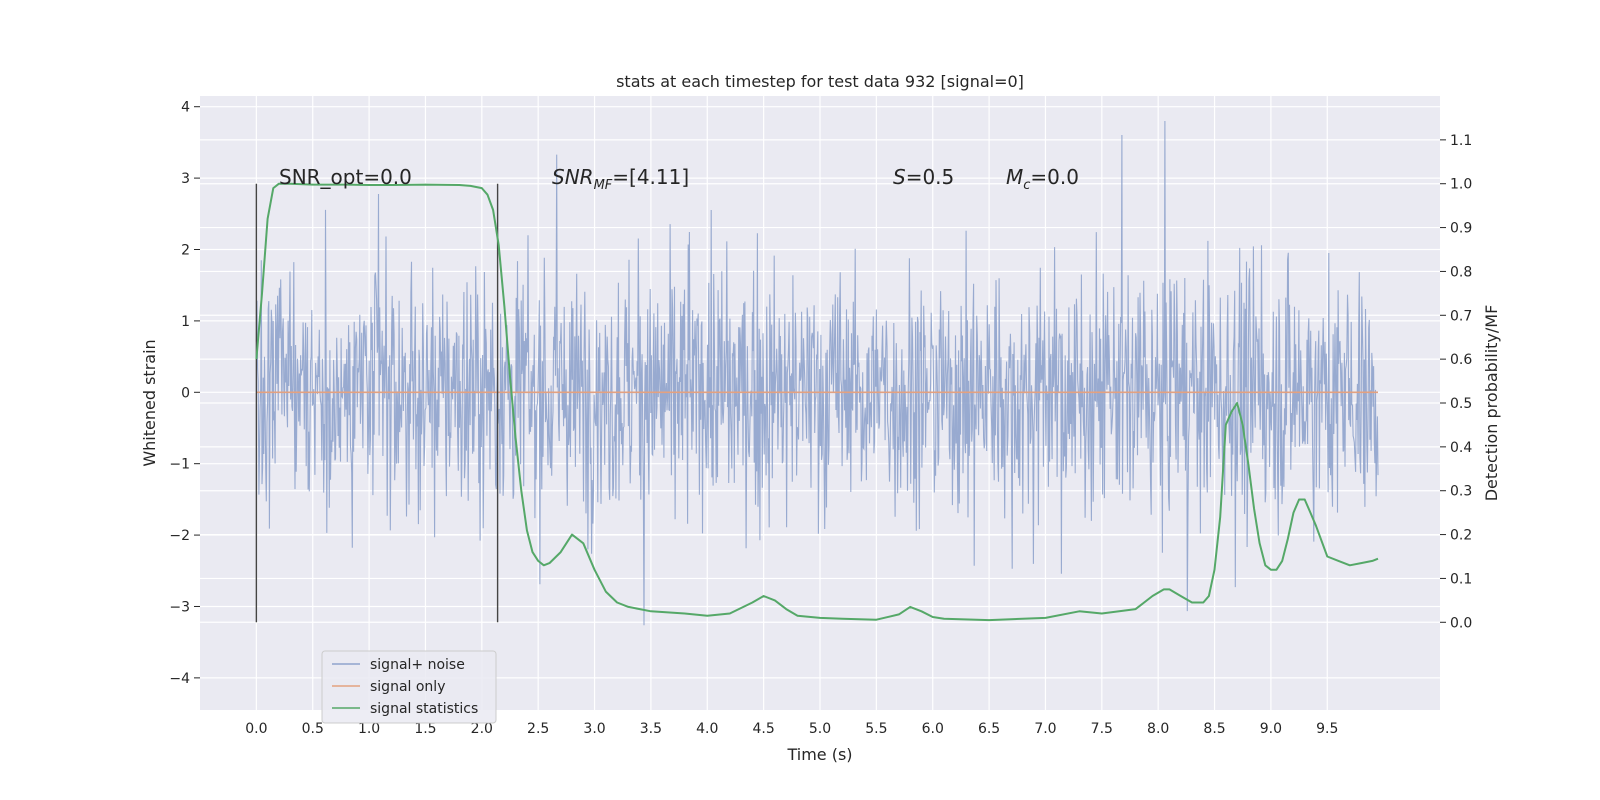 The height and width of the screenshot is (800, 1600). What do you see at coordinates (1045, 729) in the screenshot?
I see `x-tick-label: 7.0` at bounding box center [1045, 729].